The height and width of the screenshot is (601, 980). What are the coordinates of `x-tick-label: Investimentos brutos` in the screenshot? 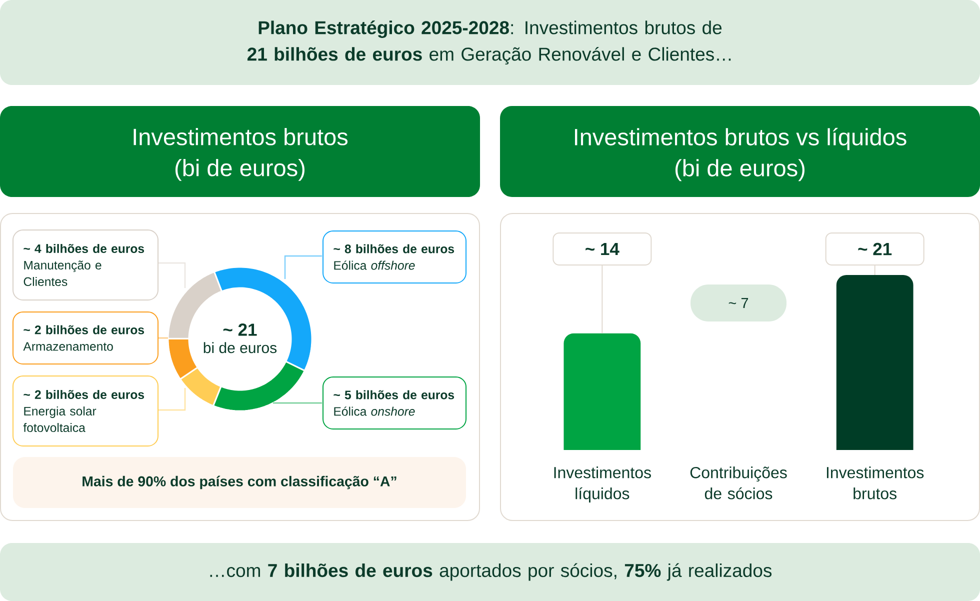 It's located at (875, 483).